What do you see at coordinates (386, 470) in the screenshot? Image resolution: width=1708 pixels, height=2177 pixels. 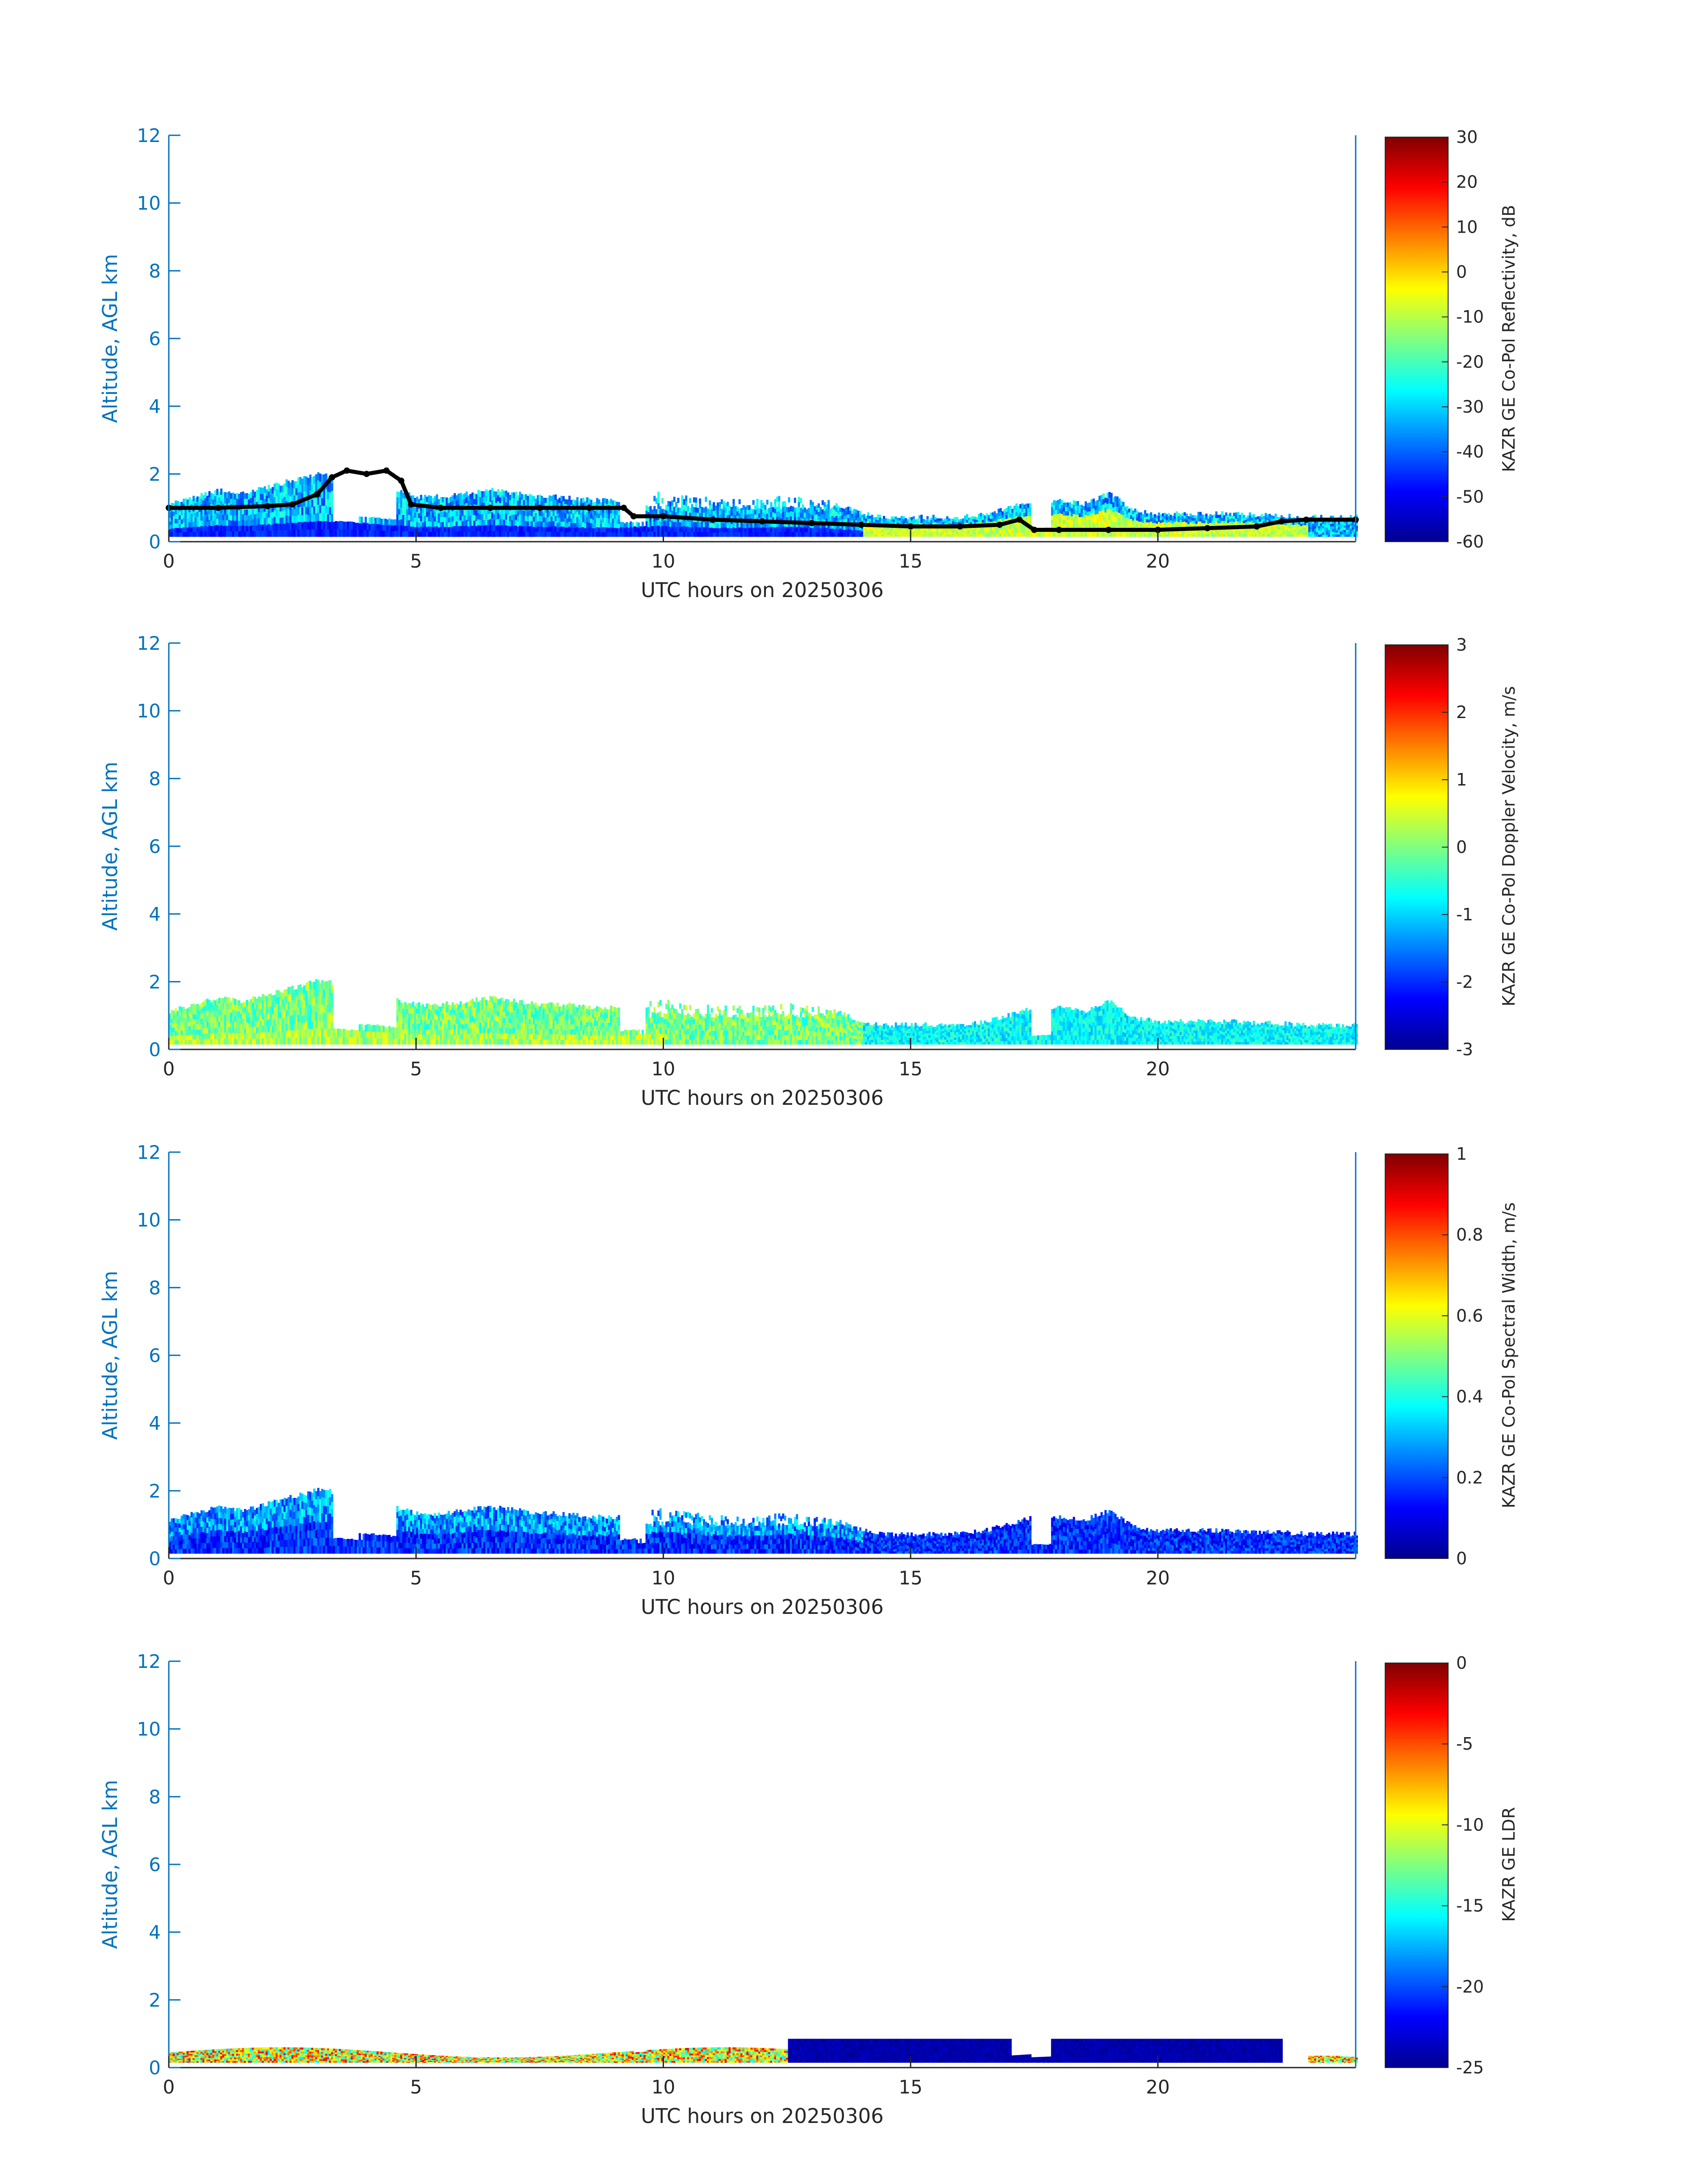 I see `cloud-base-point` at bounding box center [386, 470].